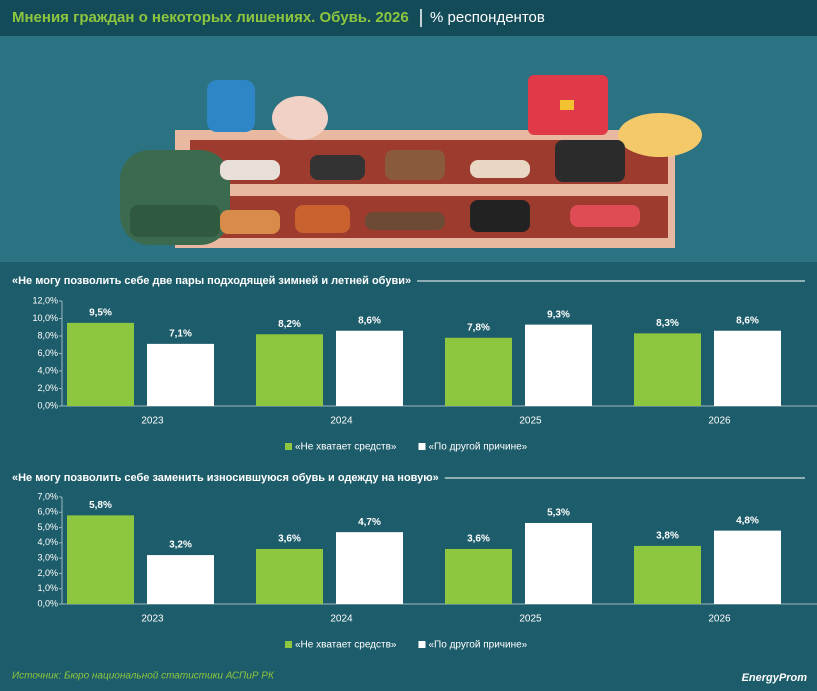 This screenshot has width=817, height=691. Describe the element at coordinates (289, 324) in the screenshot. I see `data-label: 8,2%` at that location.